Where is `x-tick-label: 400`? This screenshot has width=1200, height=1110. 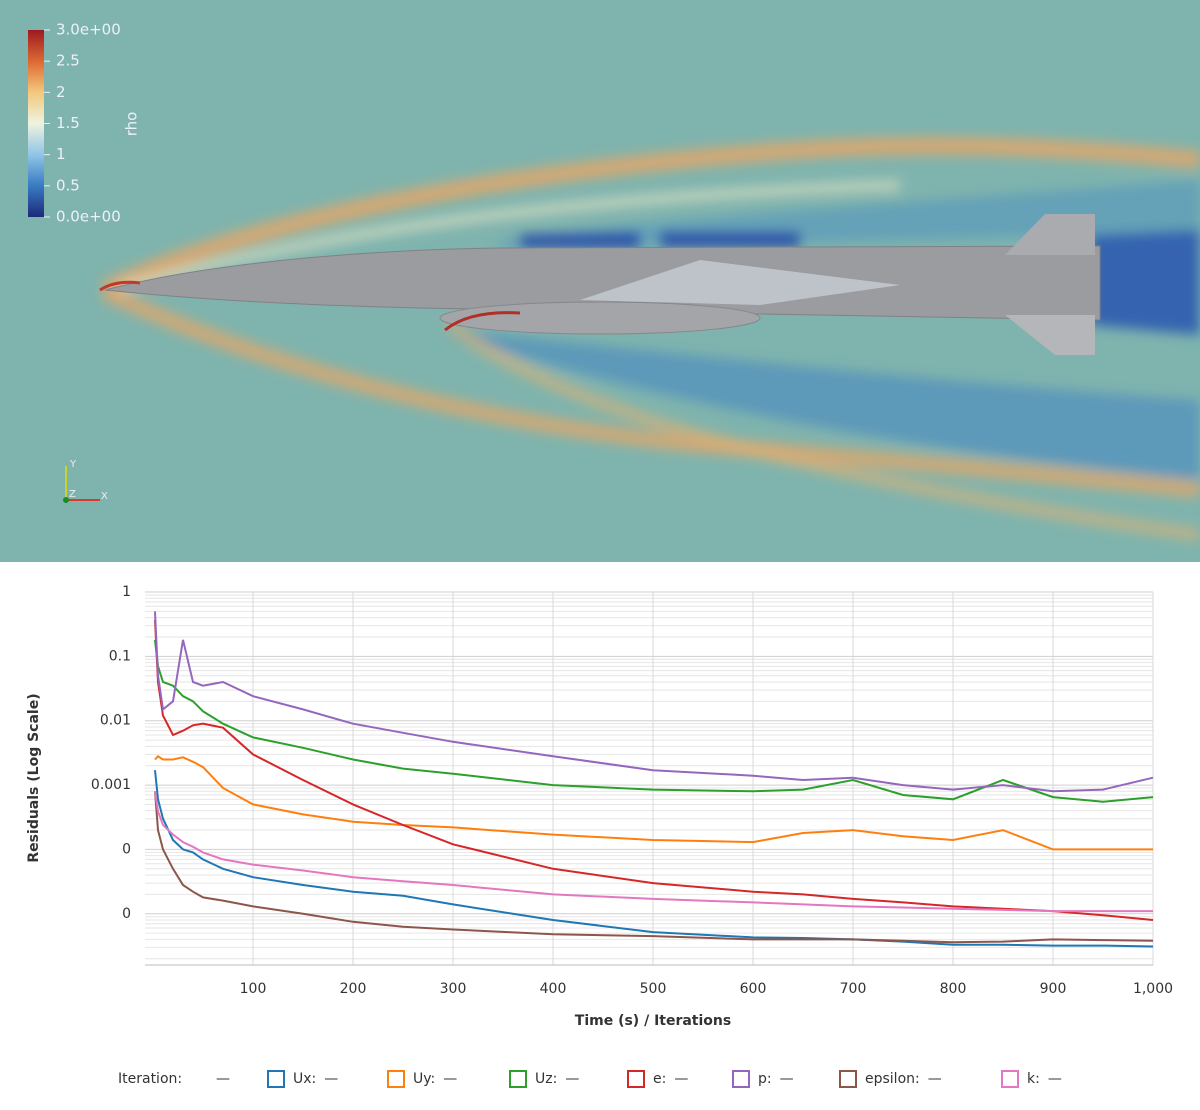
x-tick-label: 400 is located at coordinates (553, 989).